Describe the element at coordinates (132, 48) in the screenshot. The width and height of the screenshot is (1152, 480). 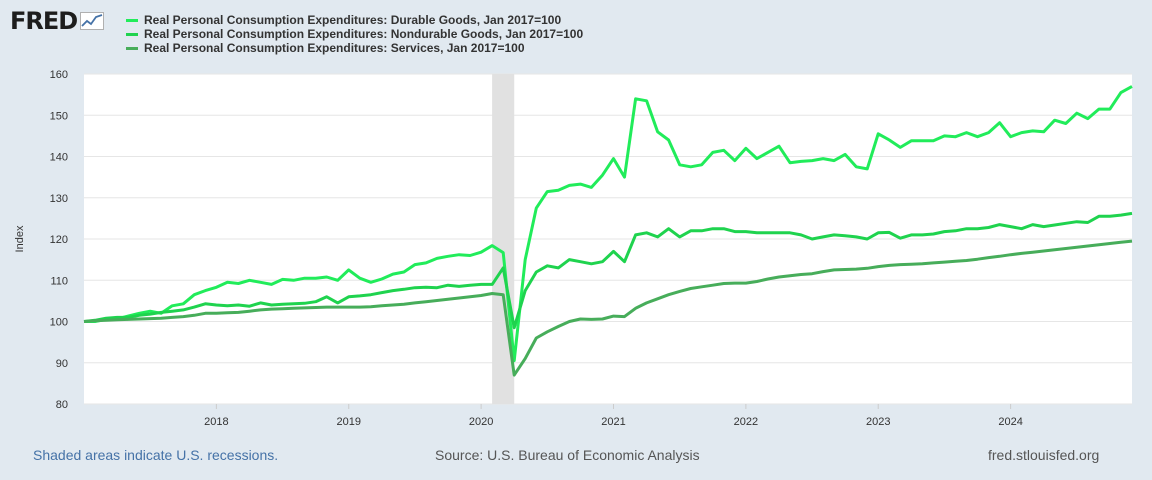
I see `legend-swatch-services` at that location.